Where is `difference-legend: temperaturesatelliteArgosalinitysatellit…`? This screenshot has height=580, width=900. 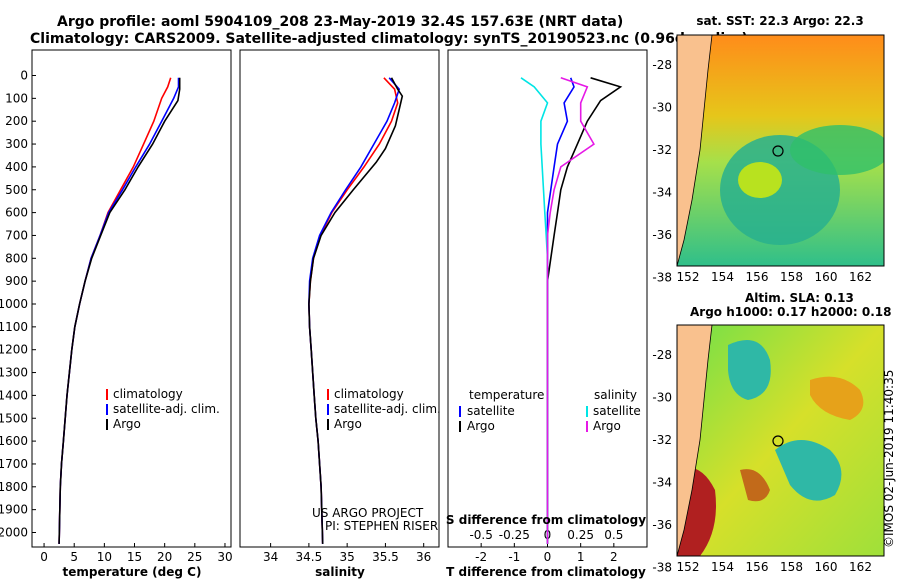 difference-legend: temperaturesatelliteArgosalinitysatellit… is located at coordinates (550, 410).